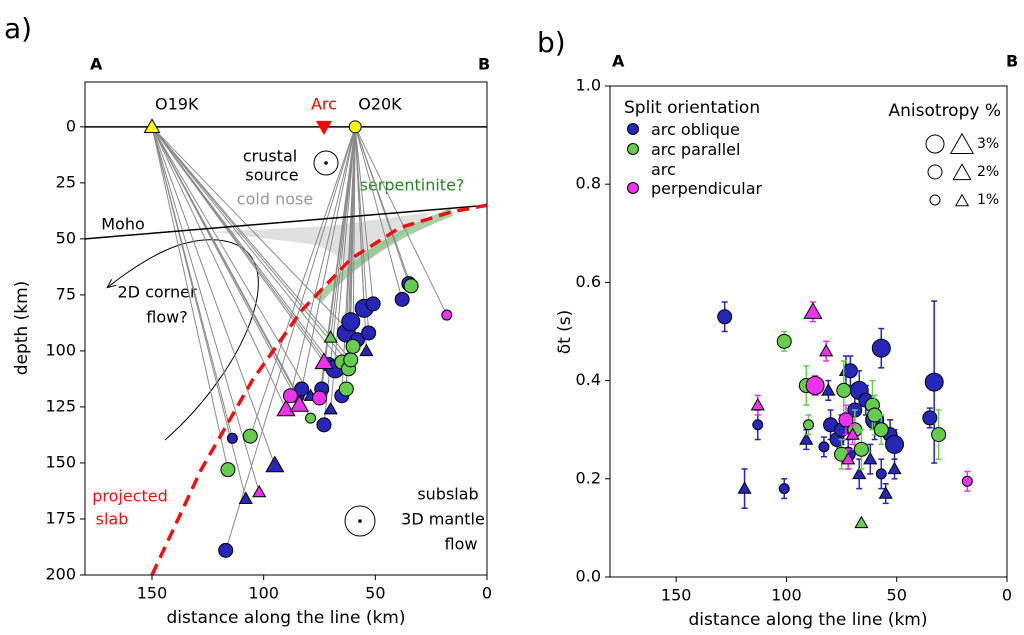  I want to click on cold-nose-area, so click(322, 240).